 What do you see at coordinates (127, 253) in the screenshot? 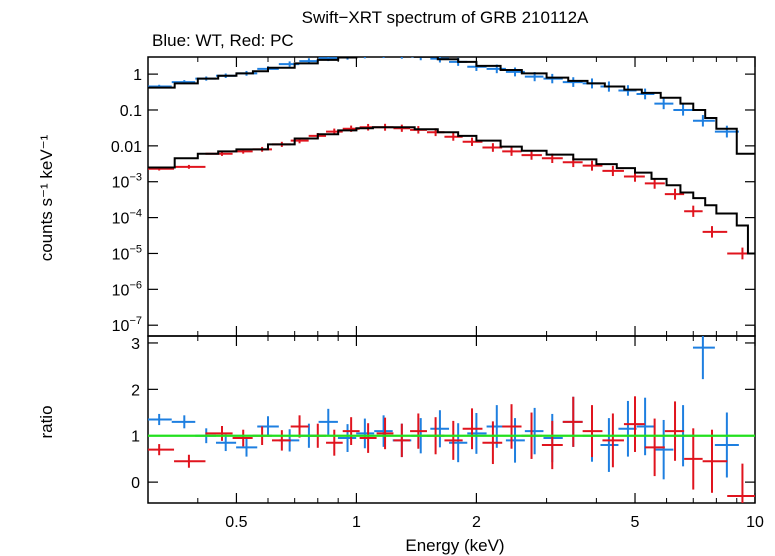
I see `y-tick-label: 10⁻⁵` at bounding box center [127, 253].